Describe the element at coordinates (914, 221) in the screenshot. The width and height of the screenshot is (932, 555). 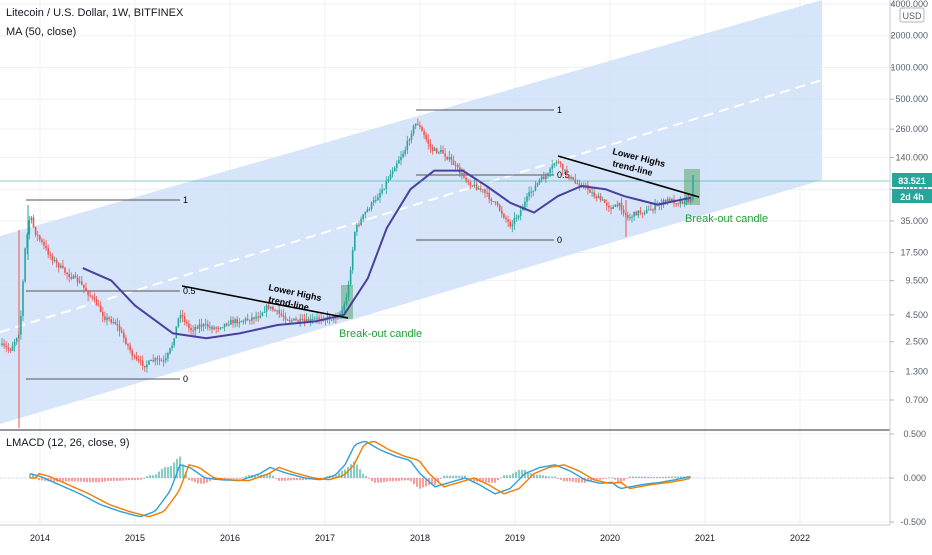
I see `price-tick-label: 35.000` at that location.